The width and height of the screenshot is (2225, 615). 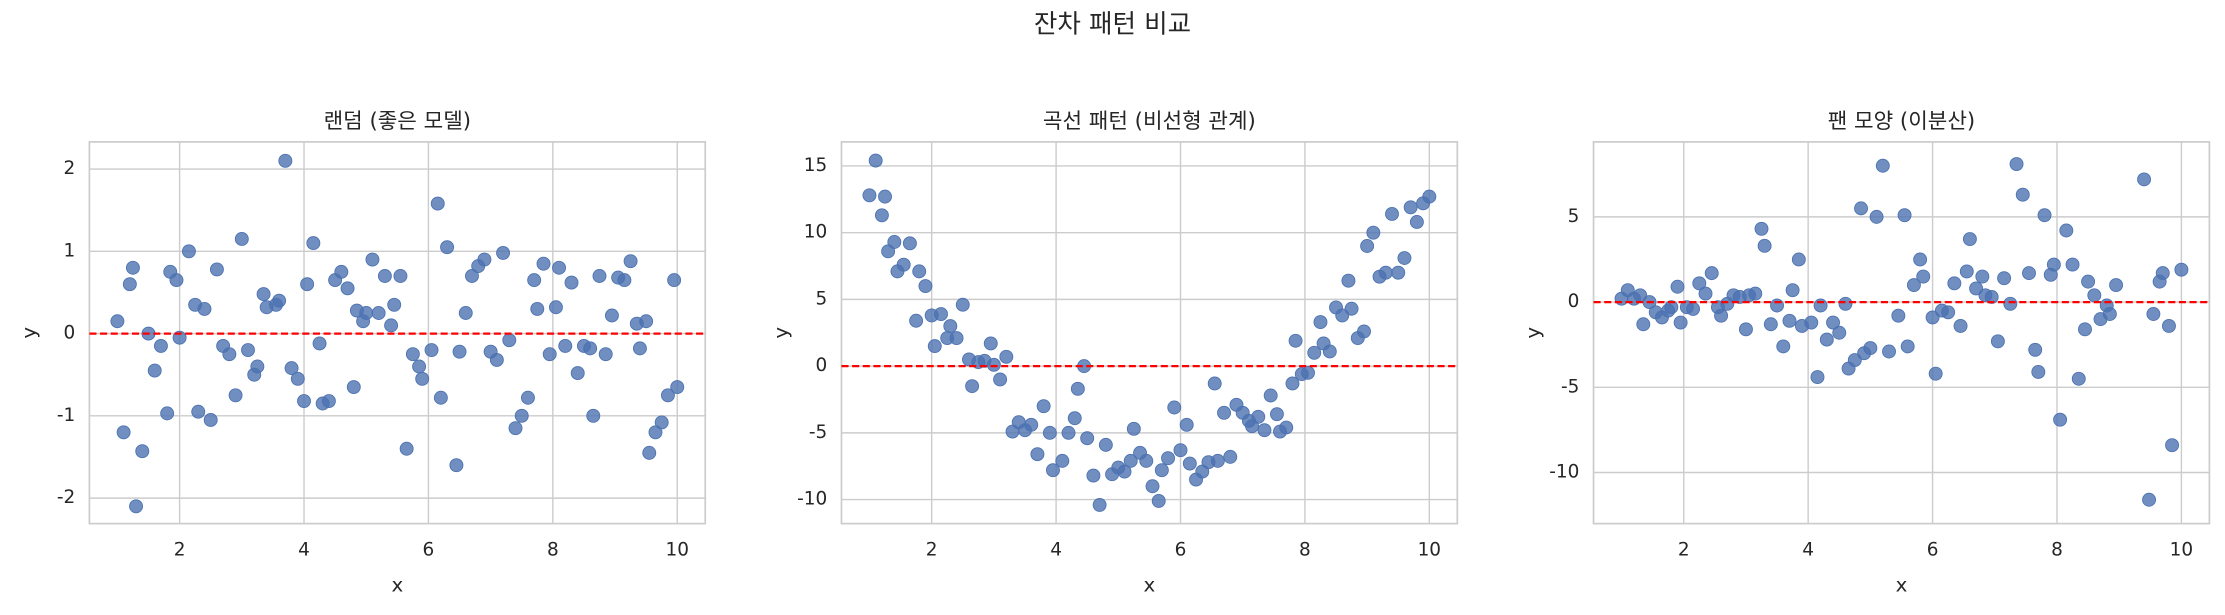 What do you see at coordinates (1808, 550) in the screenshot?
I see `x-tick-label: 4` at bounding box center [1808, 550].